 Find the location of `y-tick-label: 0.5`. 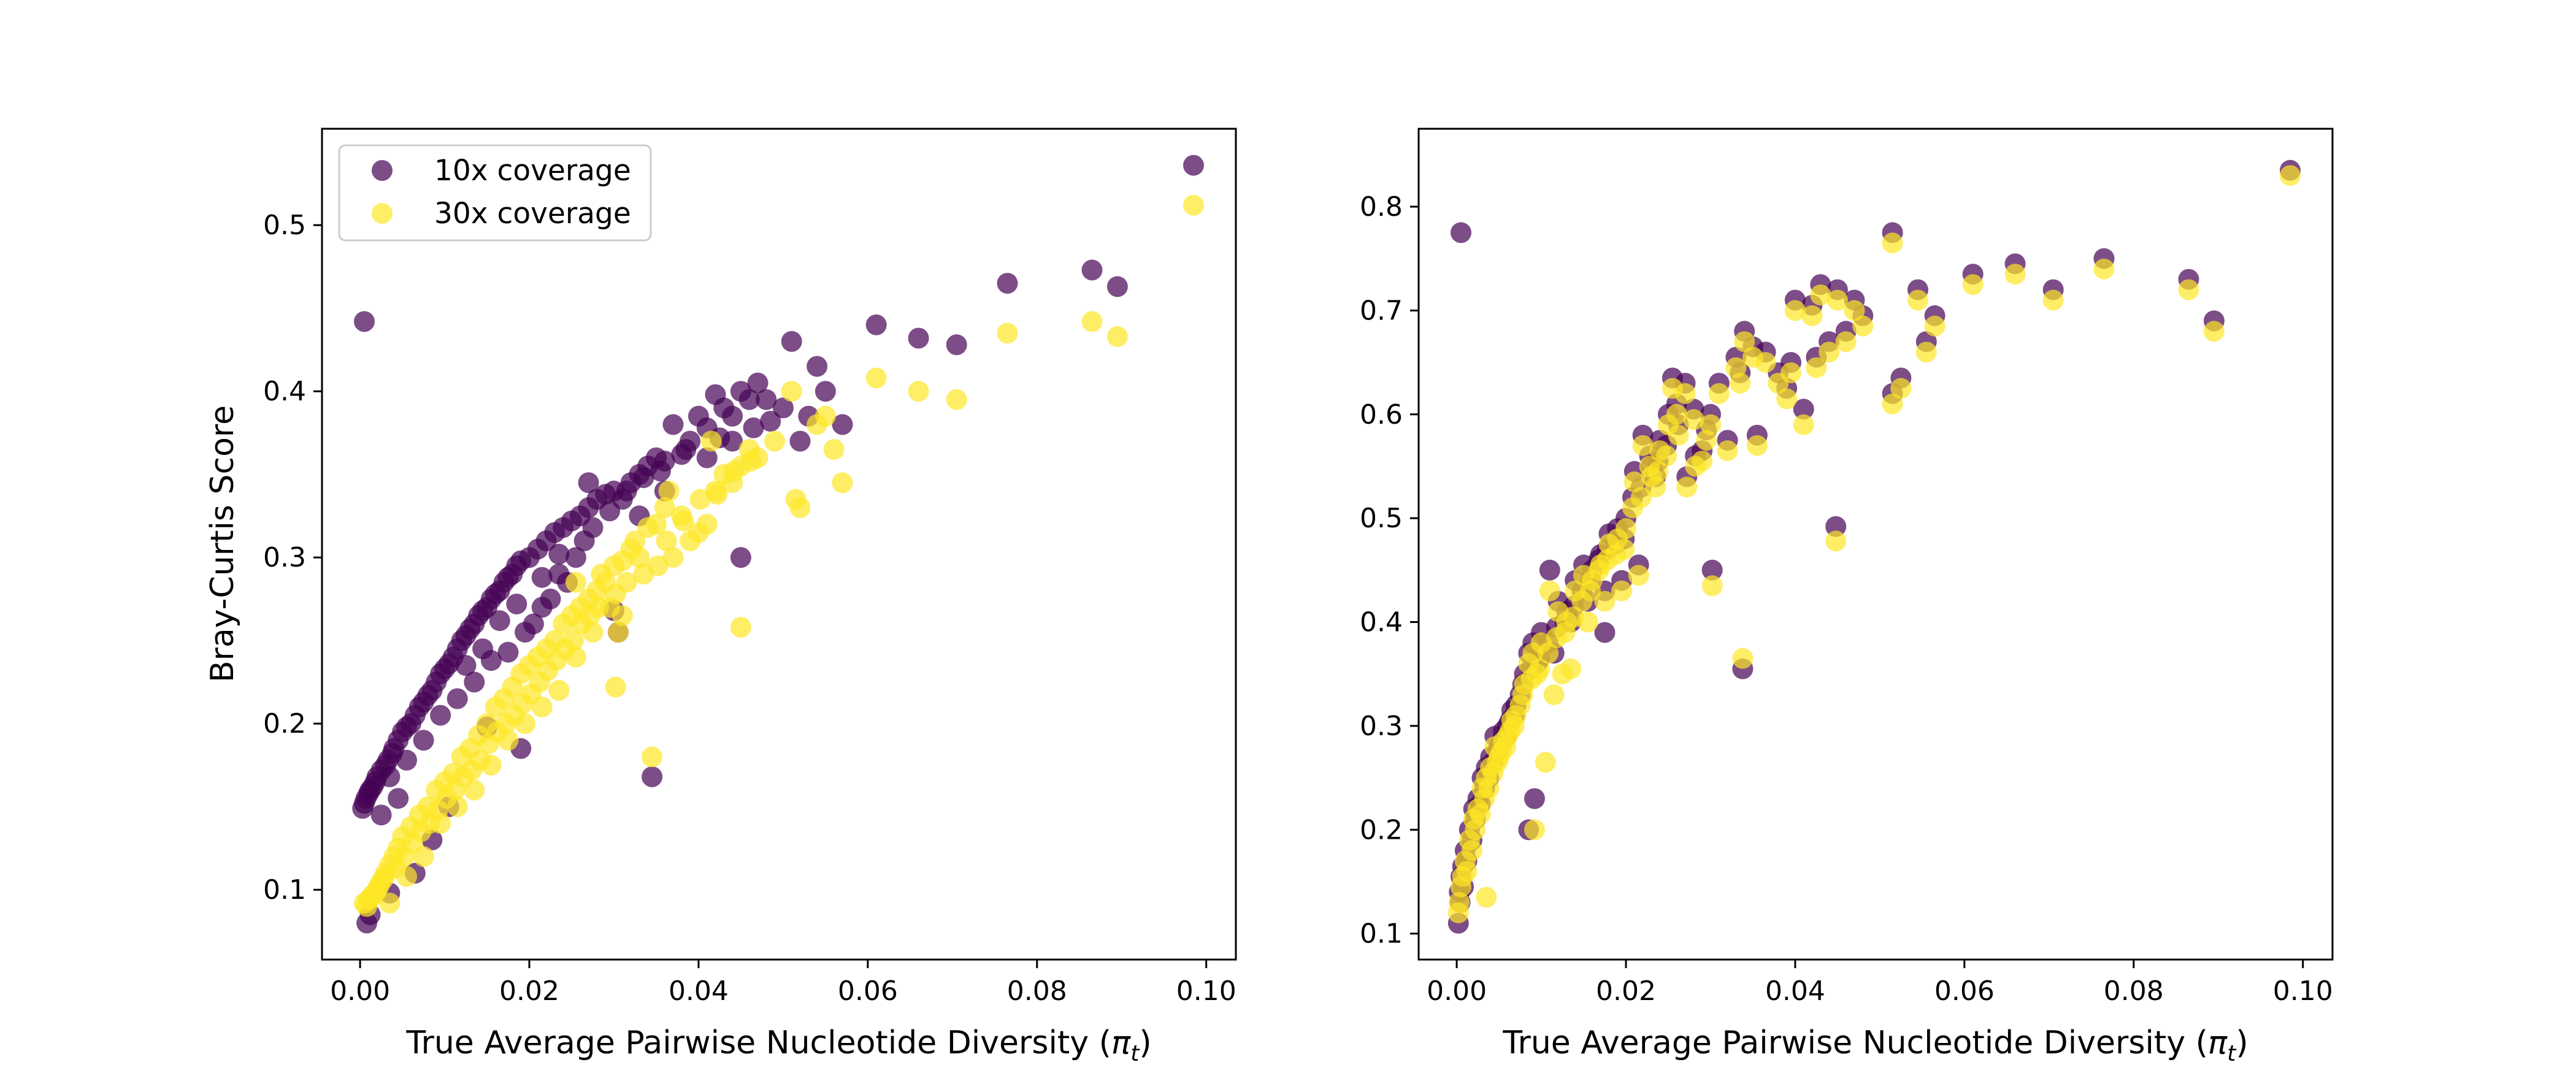

y-tick-label: 0.5 is located at coordinates (1381, 518).